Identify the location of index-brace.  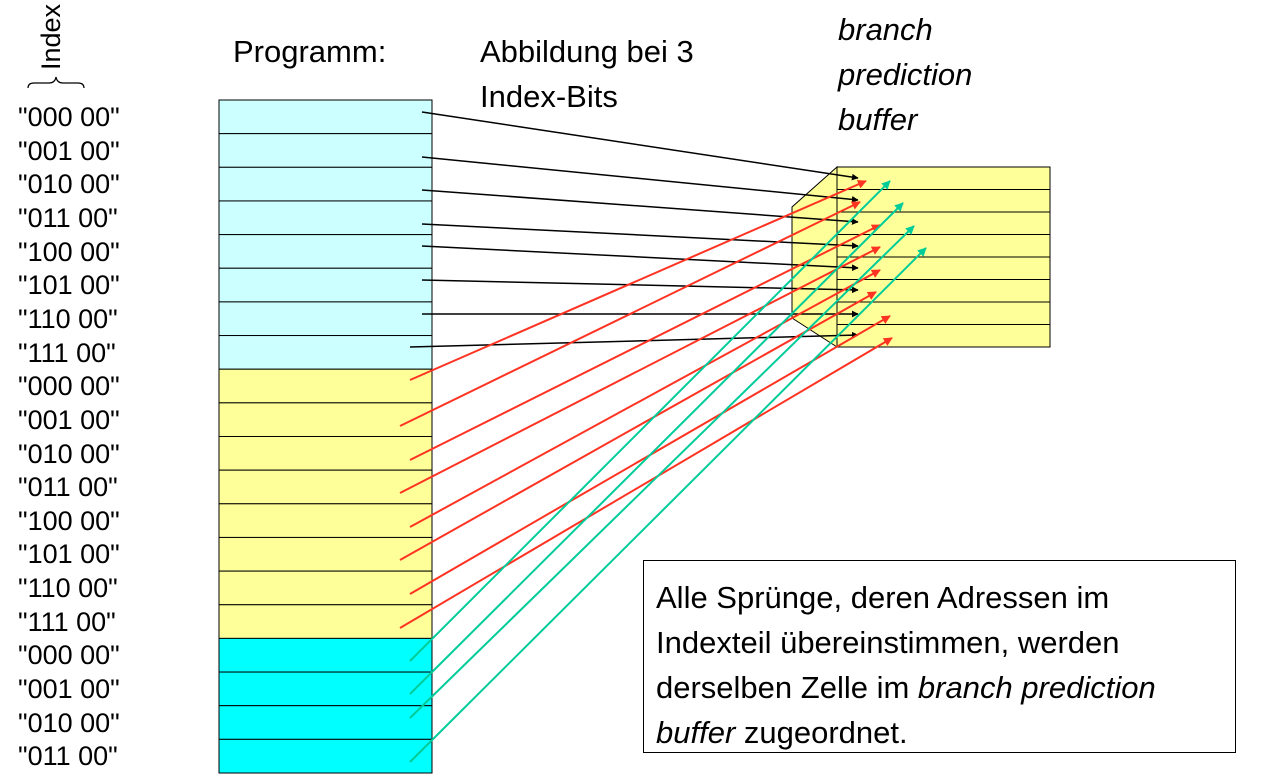
(56, 82).